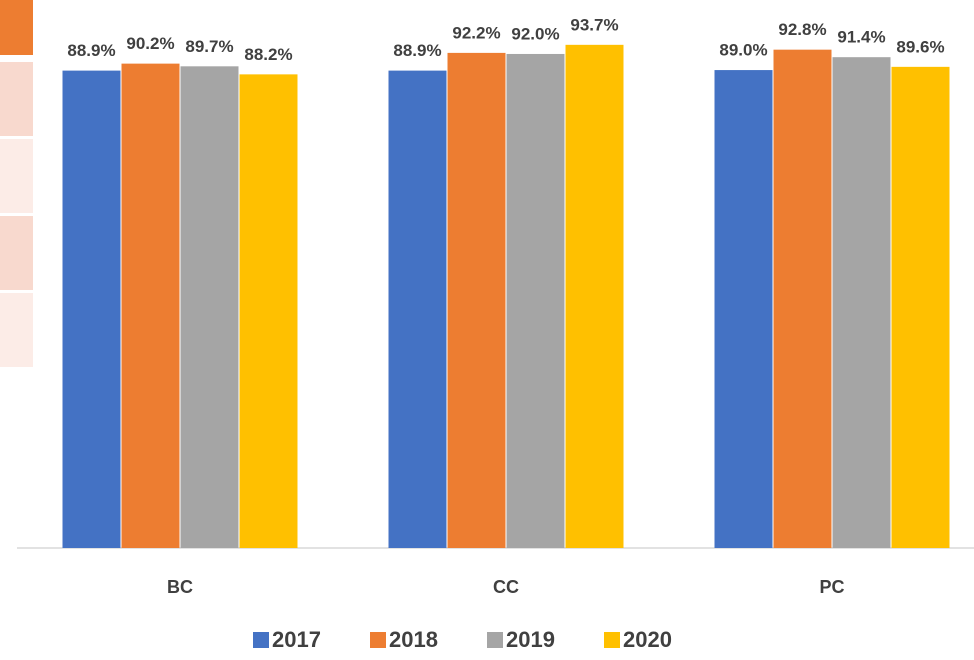  What do you see at coordinates (296, 639) in the screenshot?
I see `legend-label: 2017` at bounding box center [296, 639].